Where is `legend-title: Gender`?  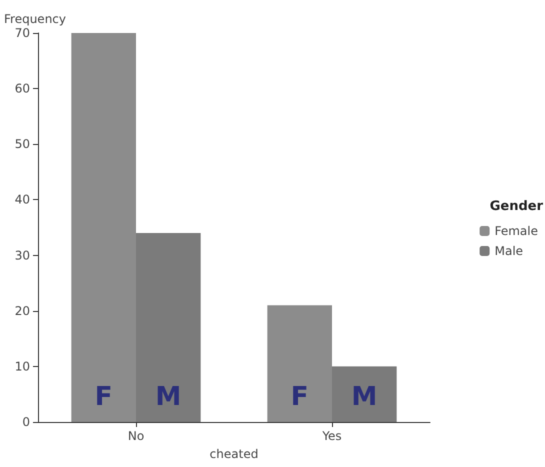 legend-title: Gender is located at coordinates (517, 206).